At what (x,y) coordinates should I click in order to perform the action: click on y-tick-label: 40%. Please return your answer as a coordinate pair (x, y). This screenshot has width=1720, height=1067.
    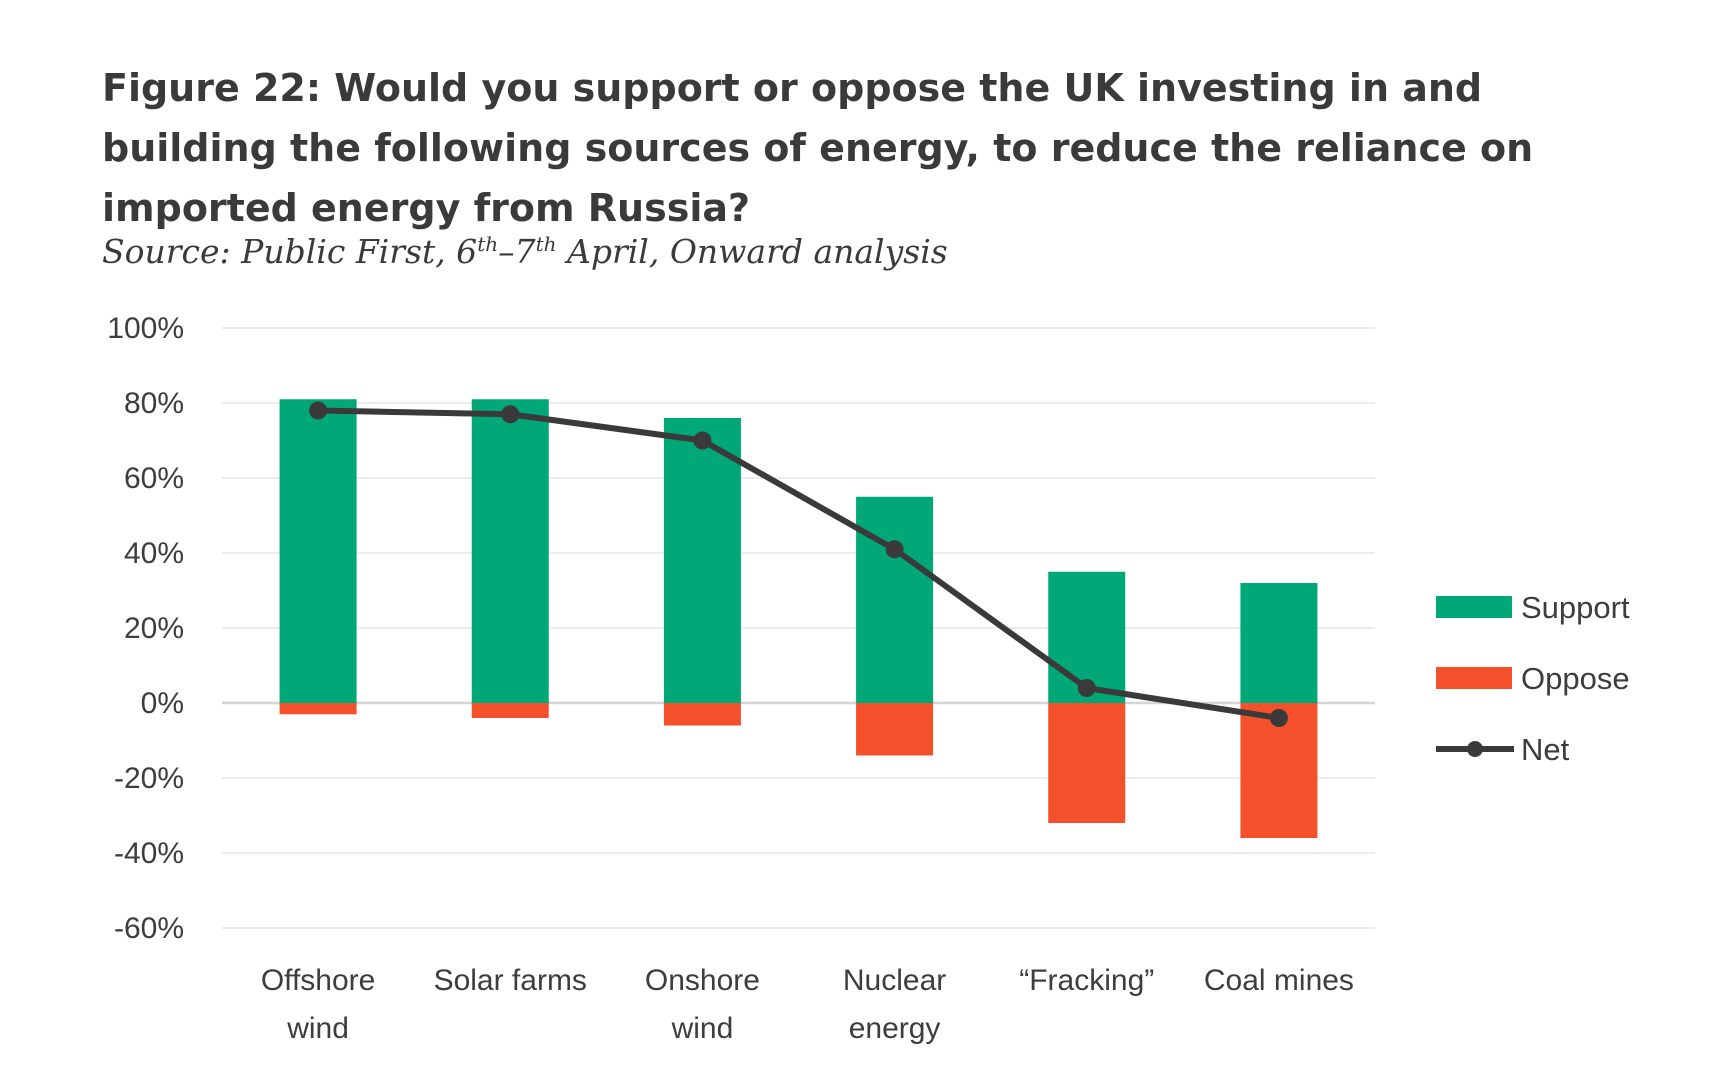
    Looking at the image, I should click on (154, 553).